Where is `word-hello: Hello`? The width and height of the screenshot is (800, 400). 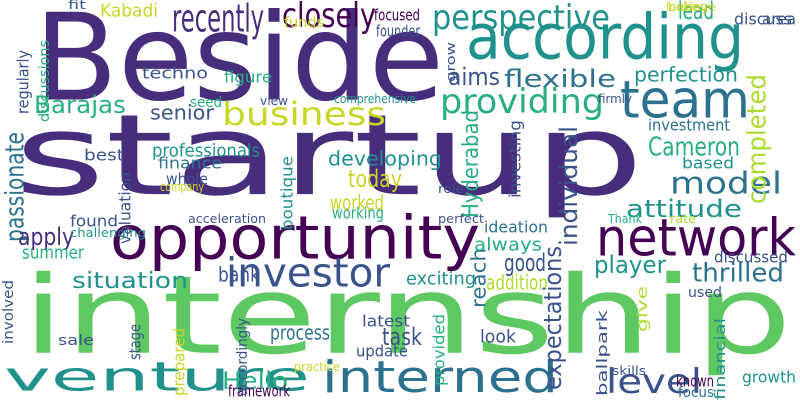 word-hello: Hello is located at coordinates (255, 381).